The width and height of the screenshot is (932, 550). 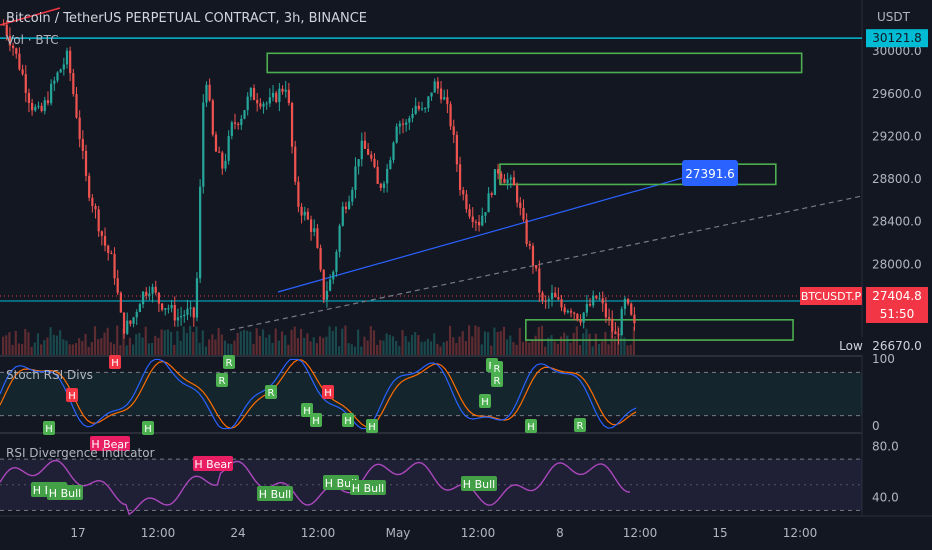 I want to click on rsi-line, so click(x=315, y=487).